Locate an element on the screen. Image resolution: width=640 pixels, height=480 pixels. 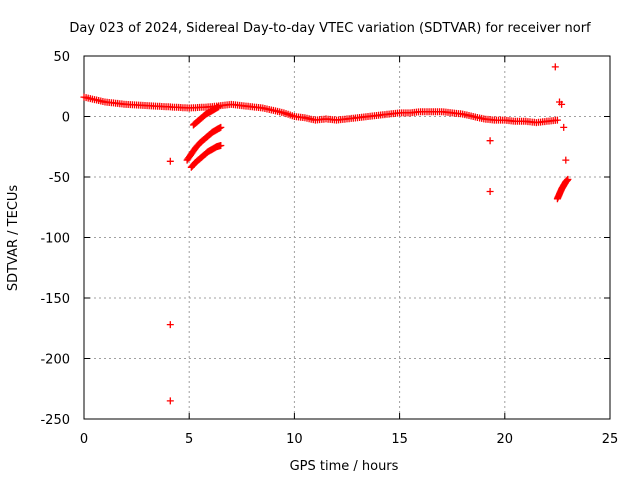
y-tick-label: 0 is located at coordinates (66, 118).